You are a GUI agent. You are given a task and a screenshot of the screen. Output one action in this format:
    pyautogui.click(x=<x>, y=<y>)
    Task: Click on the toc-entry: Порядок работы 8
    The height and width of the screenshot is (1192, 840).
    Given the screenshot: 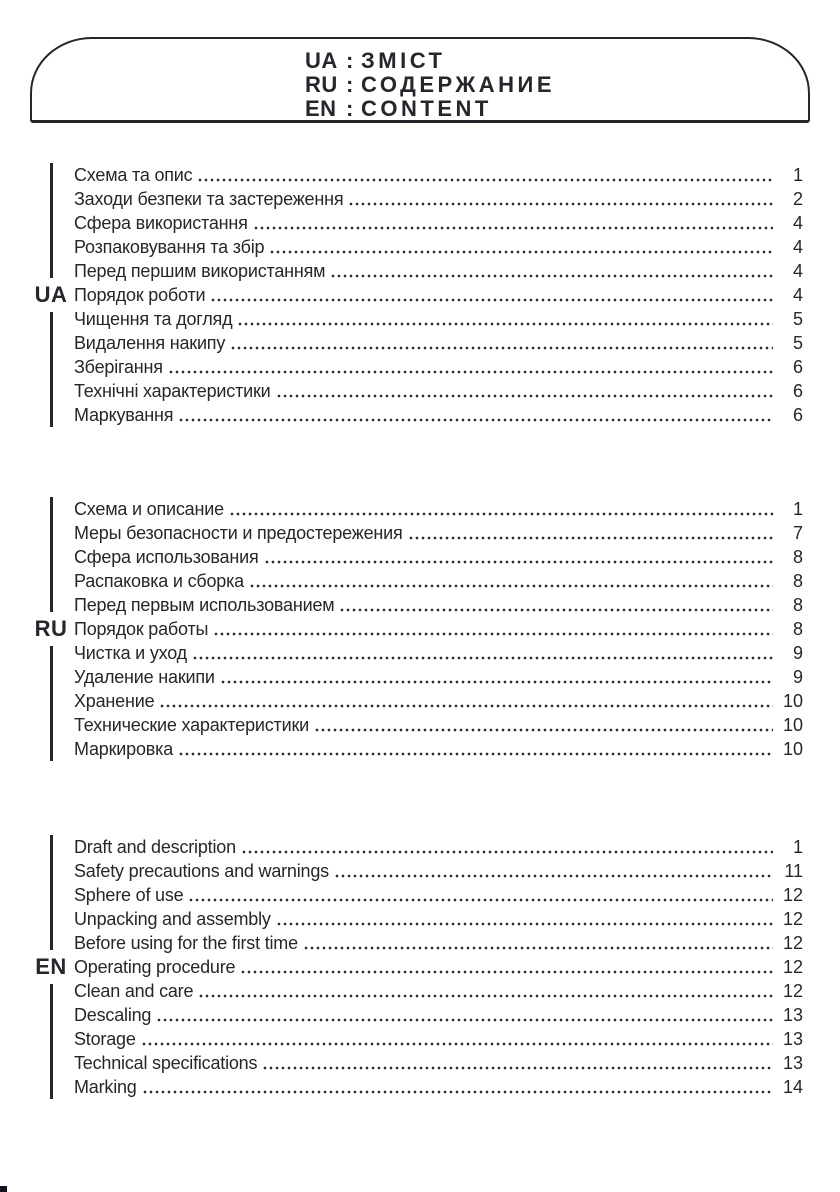 What is the action you would take?
    pyautogui.click(x=438, y=629)
    